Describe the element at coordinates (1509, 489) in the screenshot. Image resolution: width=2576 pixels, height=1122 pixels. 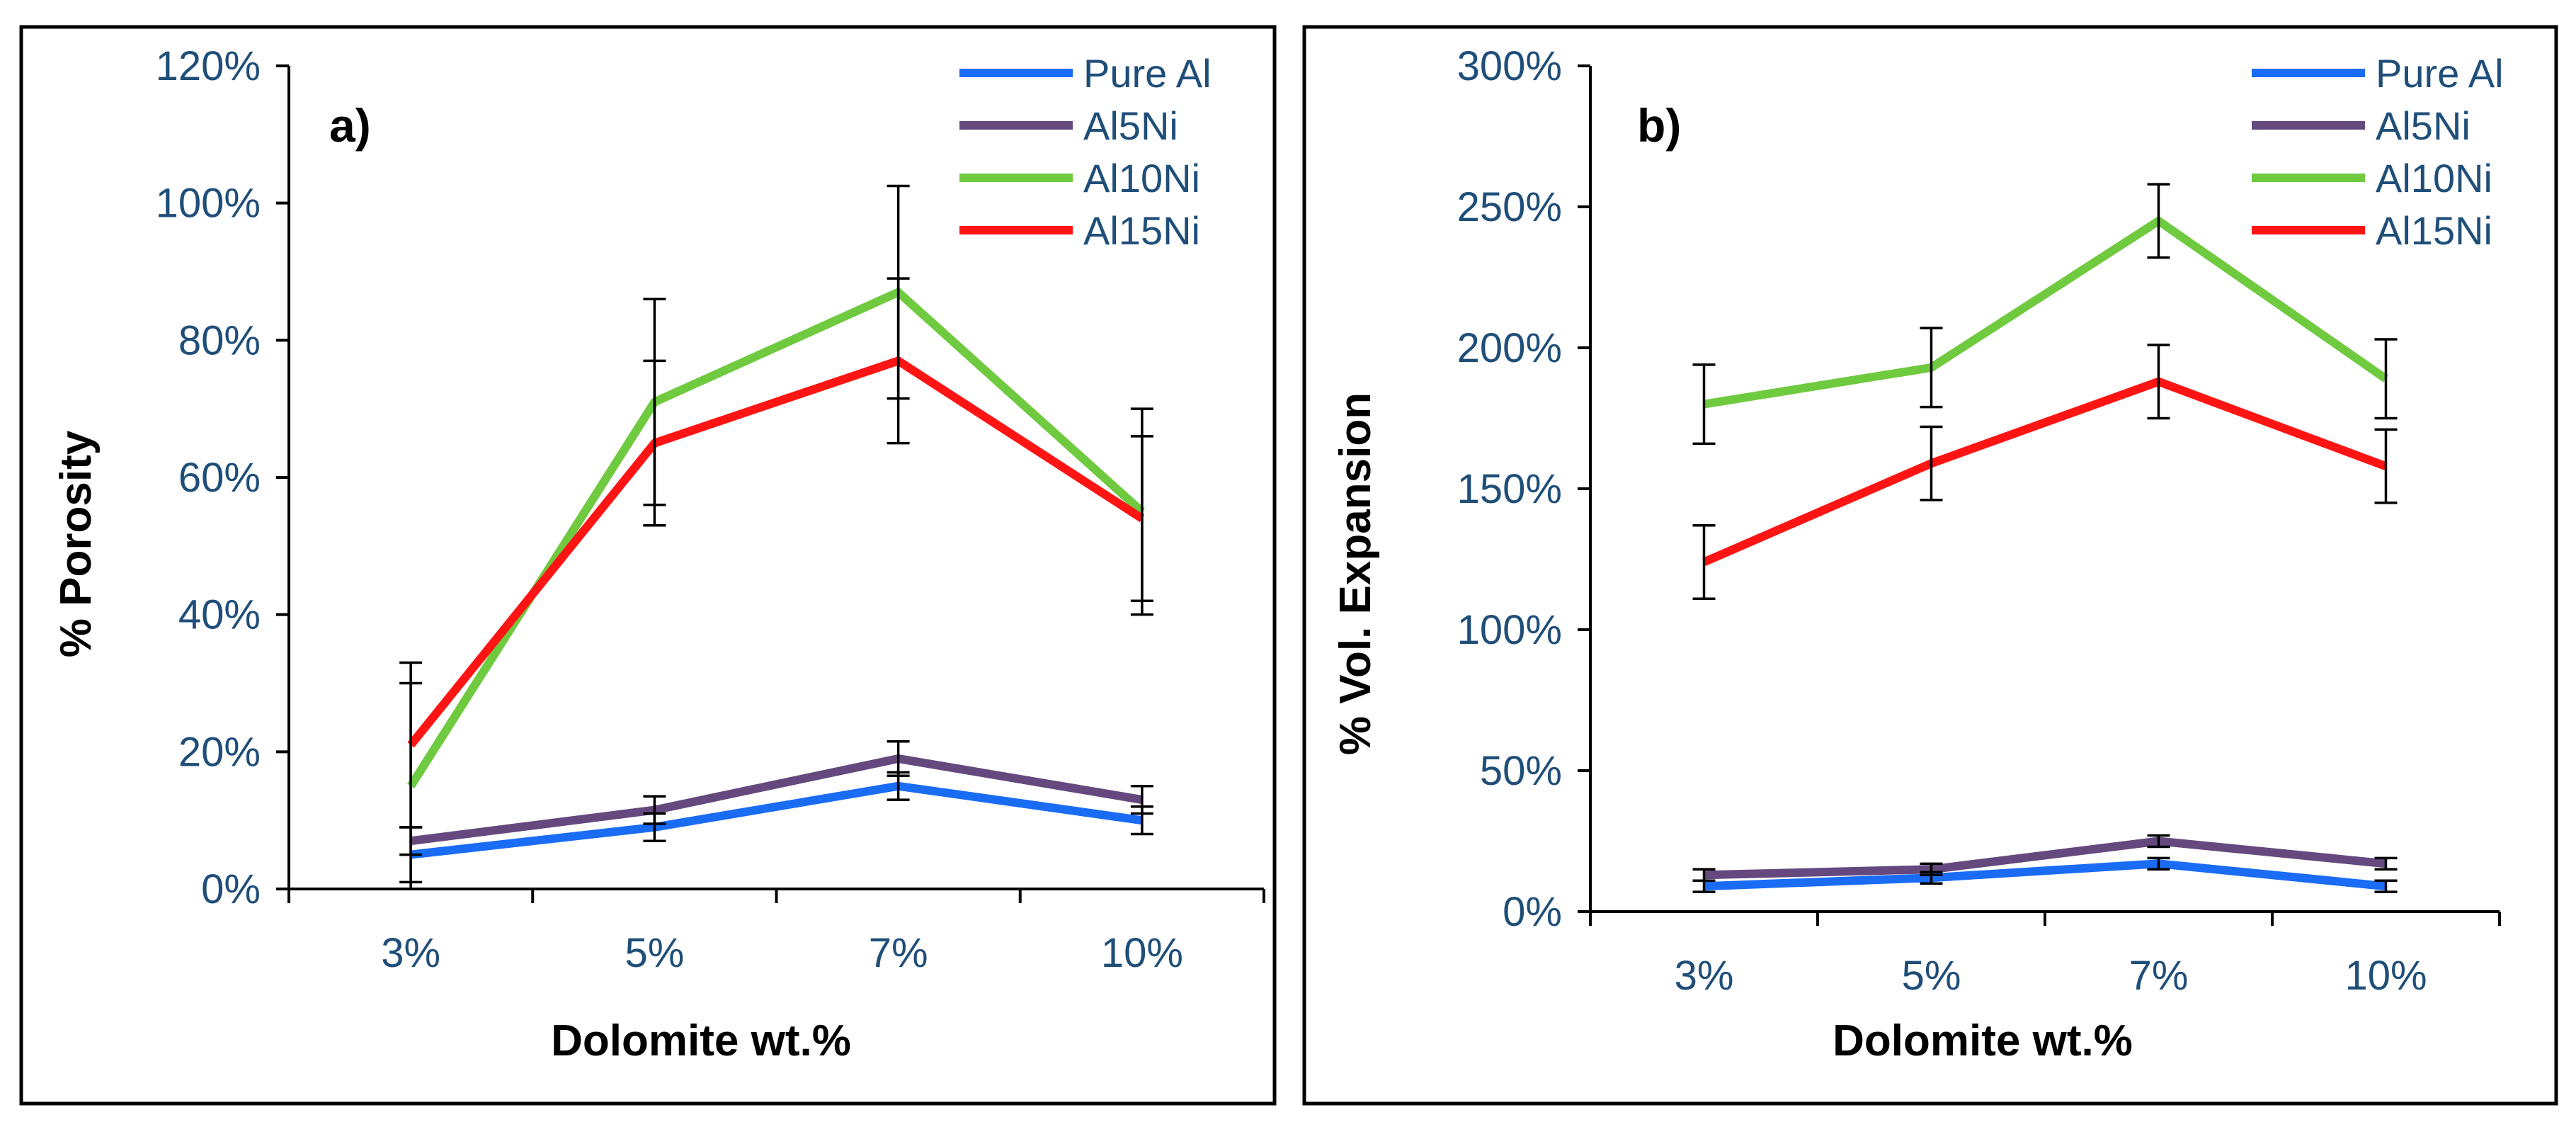
I see `y-tick-label-b: 150%` at that location.